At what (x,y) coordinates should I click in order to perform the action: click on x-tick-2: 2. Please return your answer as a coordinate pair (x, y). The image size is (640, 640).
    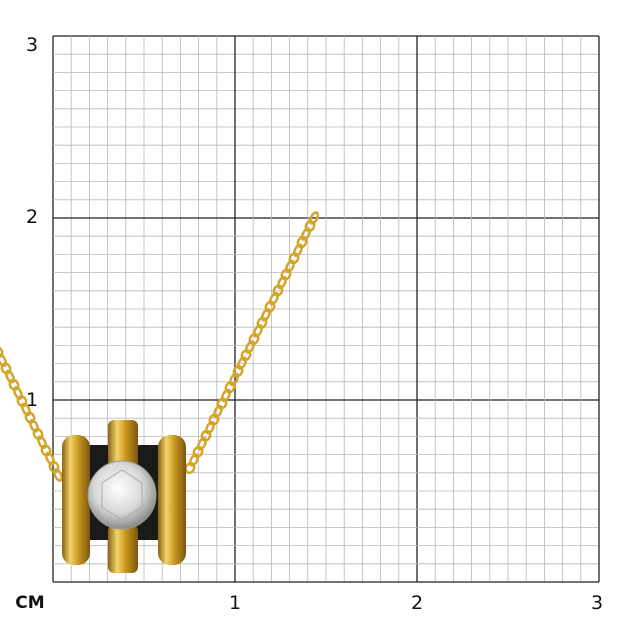
    Looking at the image, I should click on (417, 603).